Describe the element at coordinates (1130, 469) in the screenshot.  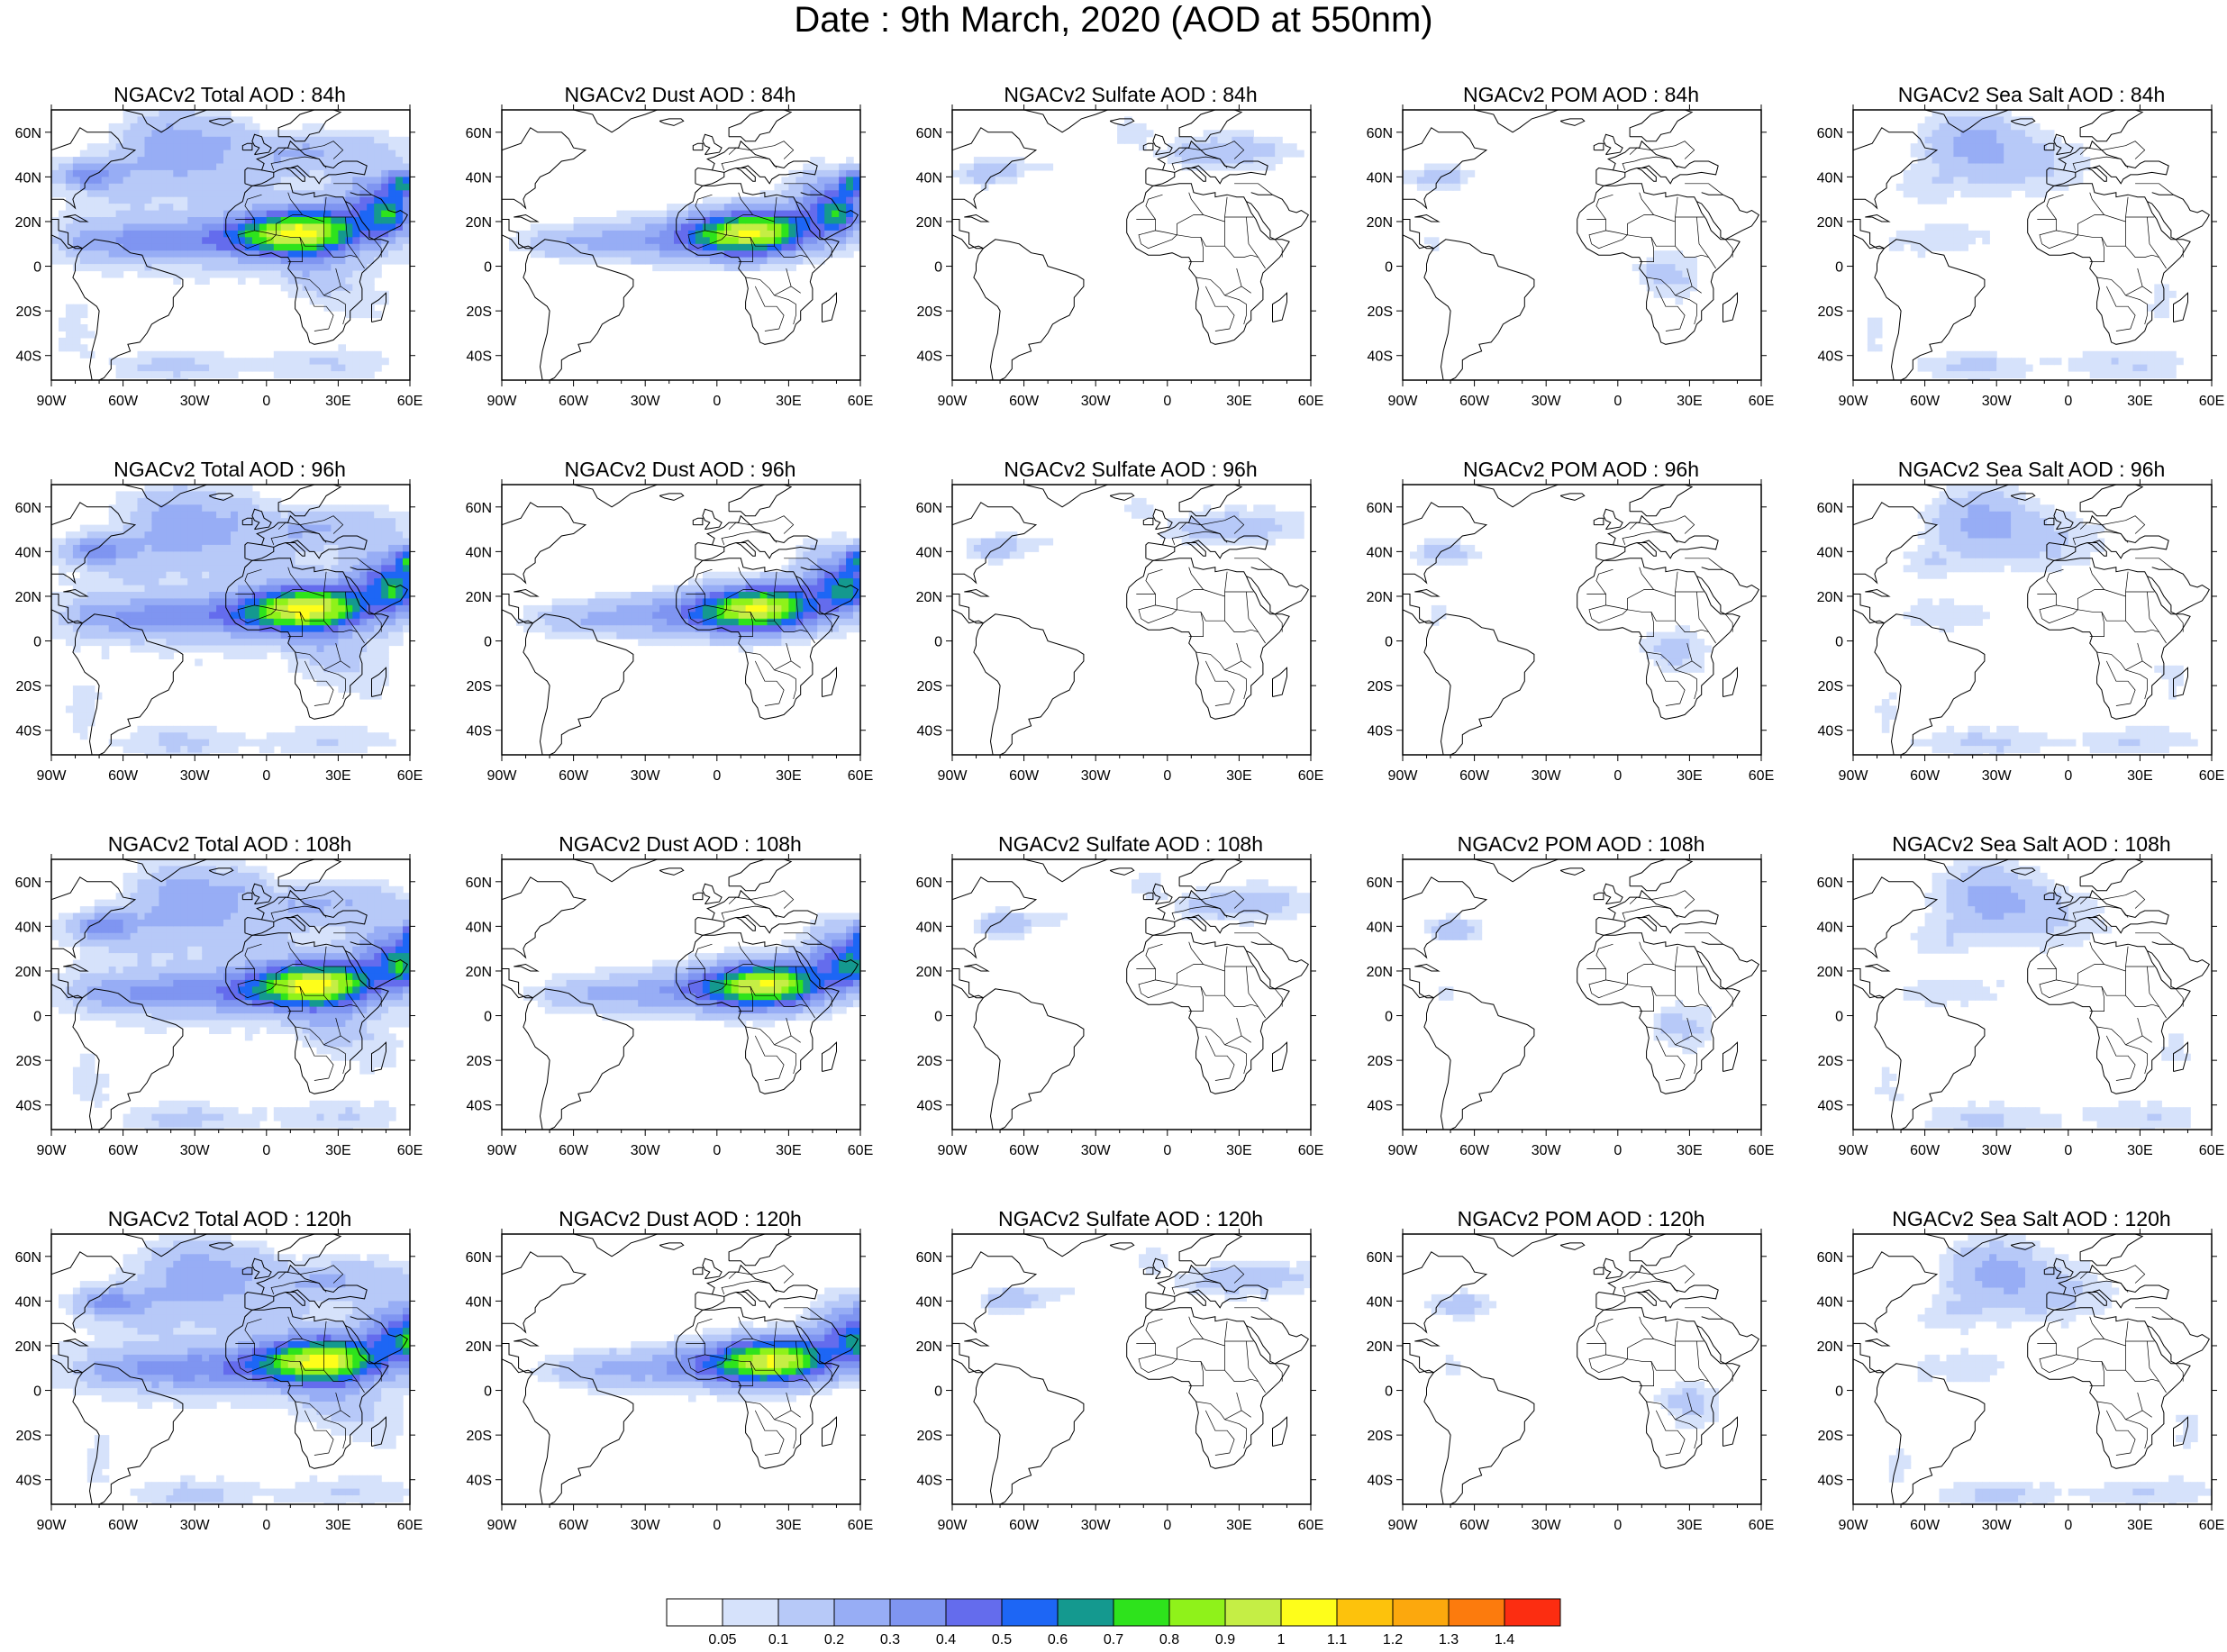
I see `panel-title: NGACv2 Sulfate AOD : 96h` at that location.